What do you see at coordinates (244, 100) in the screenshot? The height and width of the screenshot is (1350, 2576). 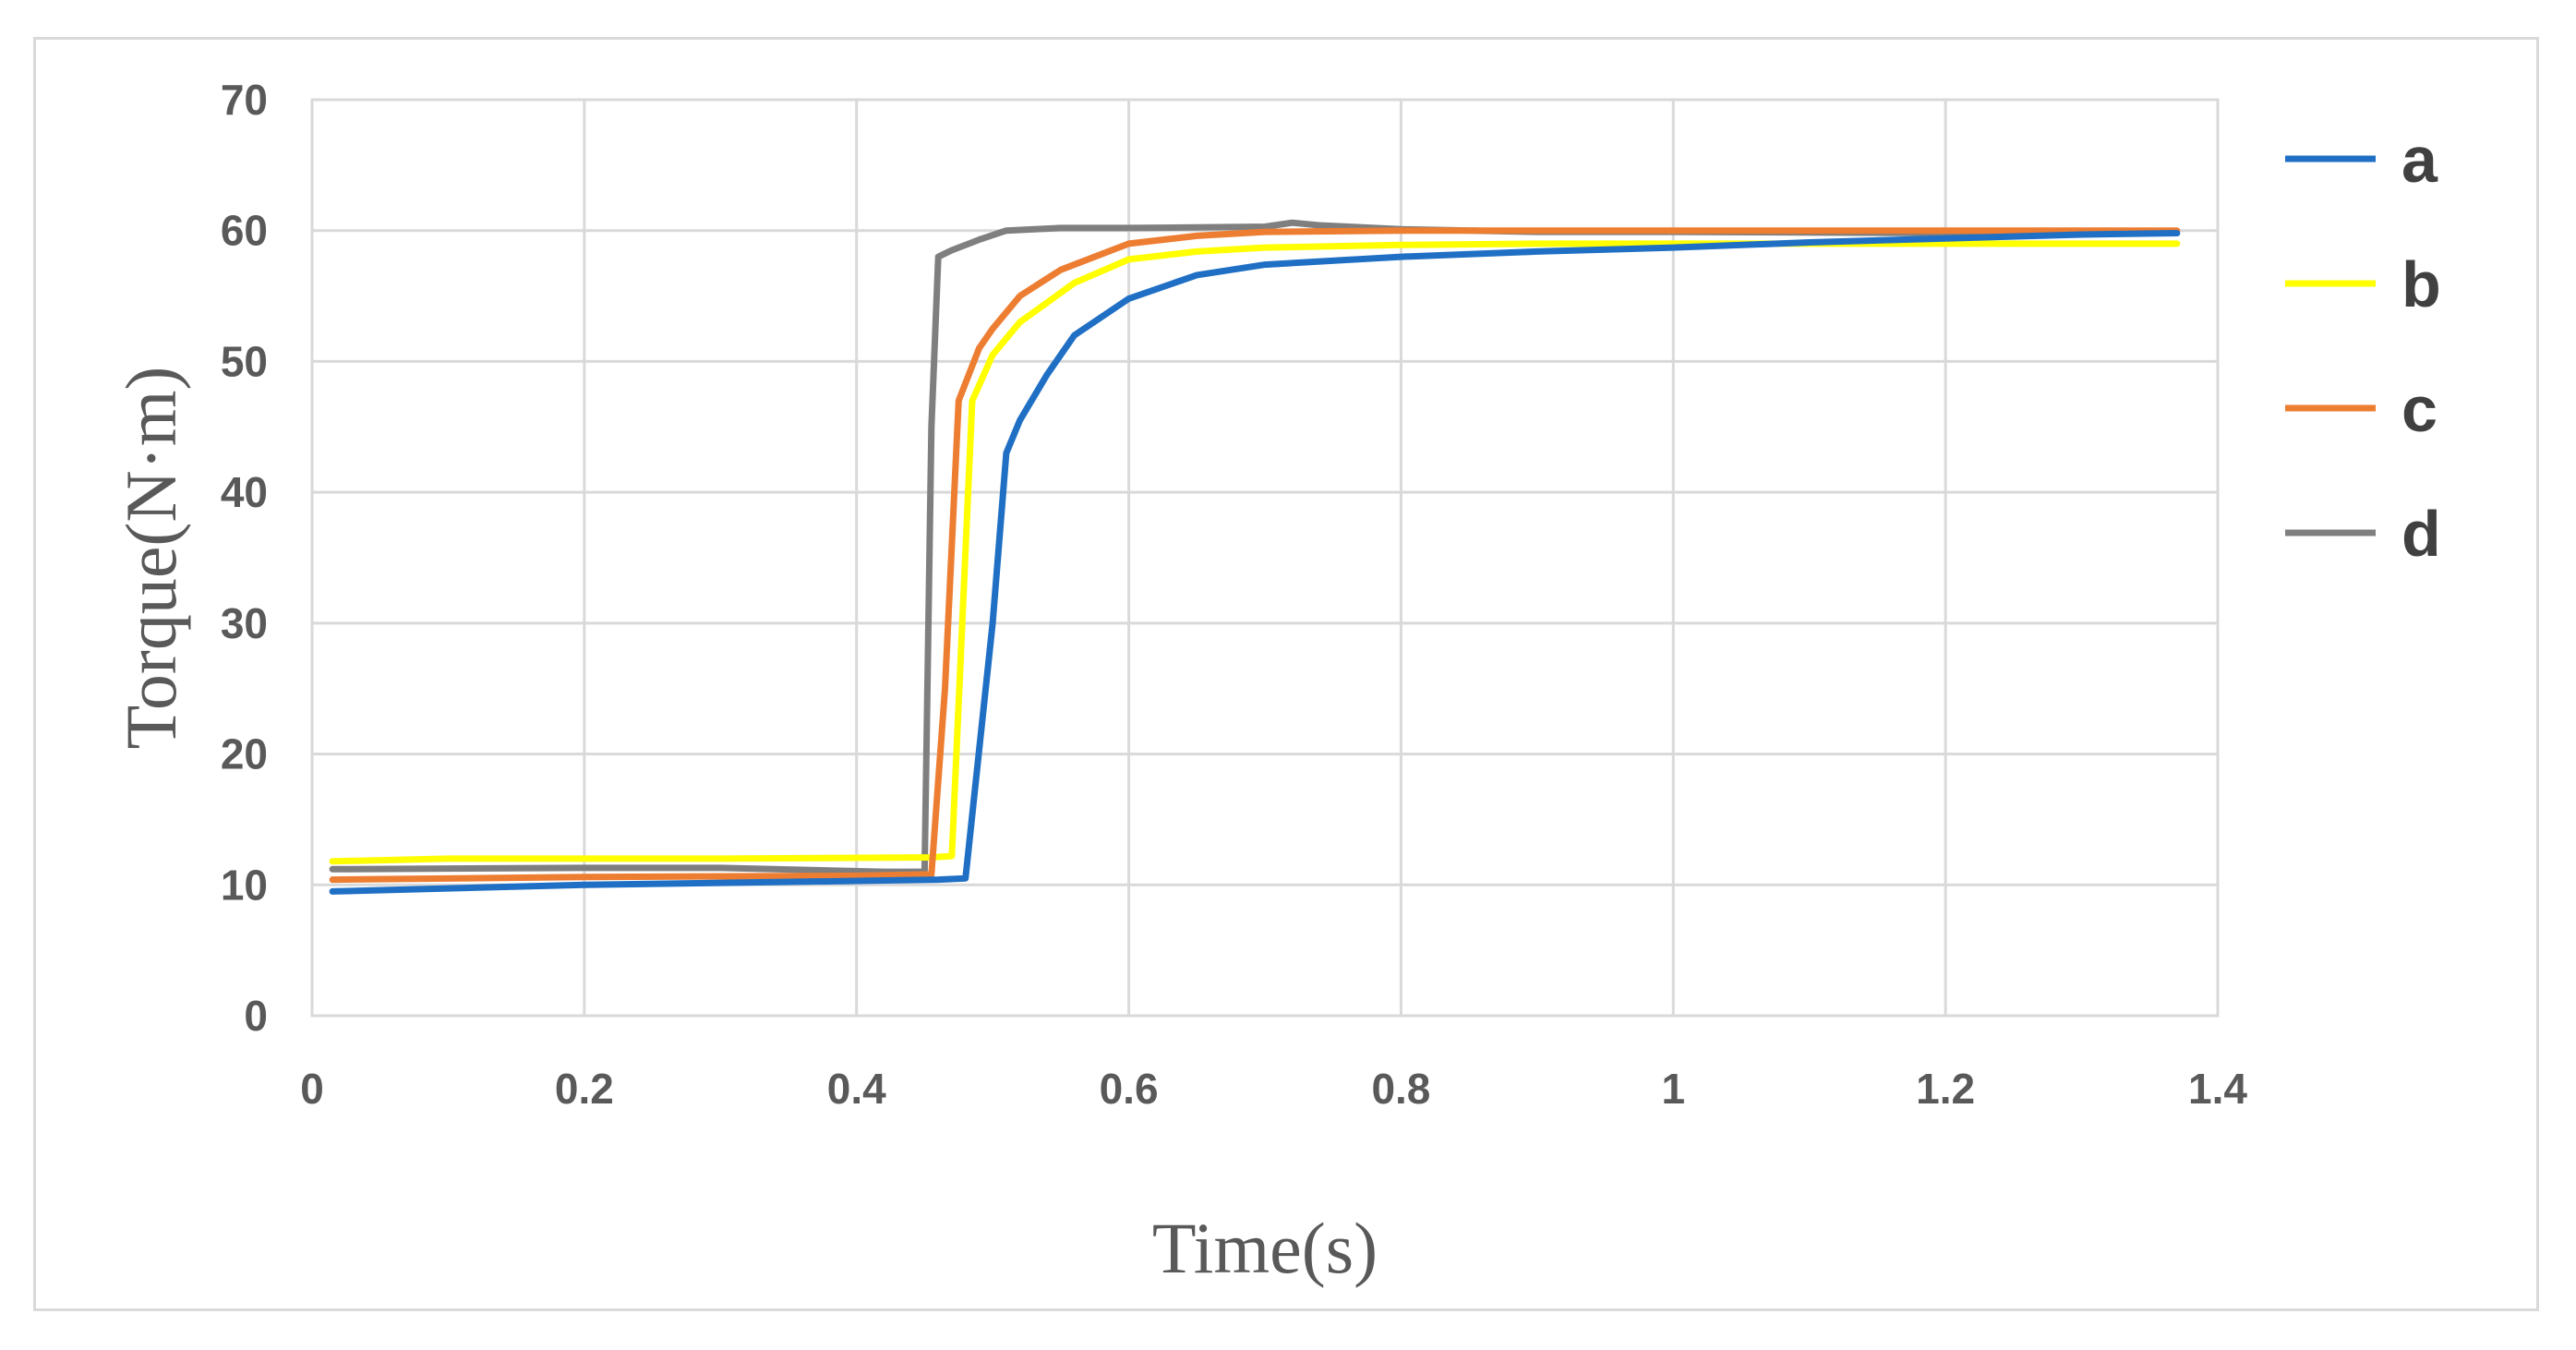 I see `y-tick-label: 70` at bounding box center [244, 100].